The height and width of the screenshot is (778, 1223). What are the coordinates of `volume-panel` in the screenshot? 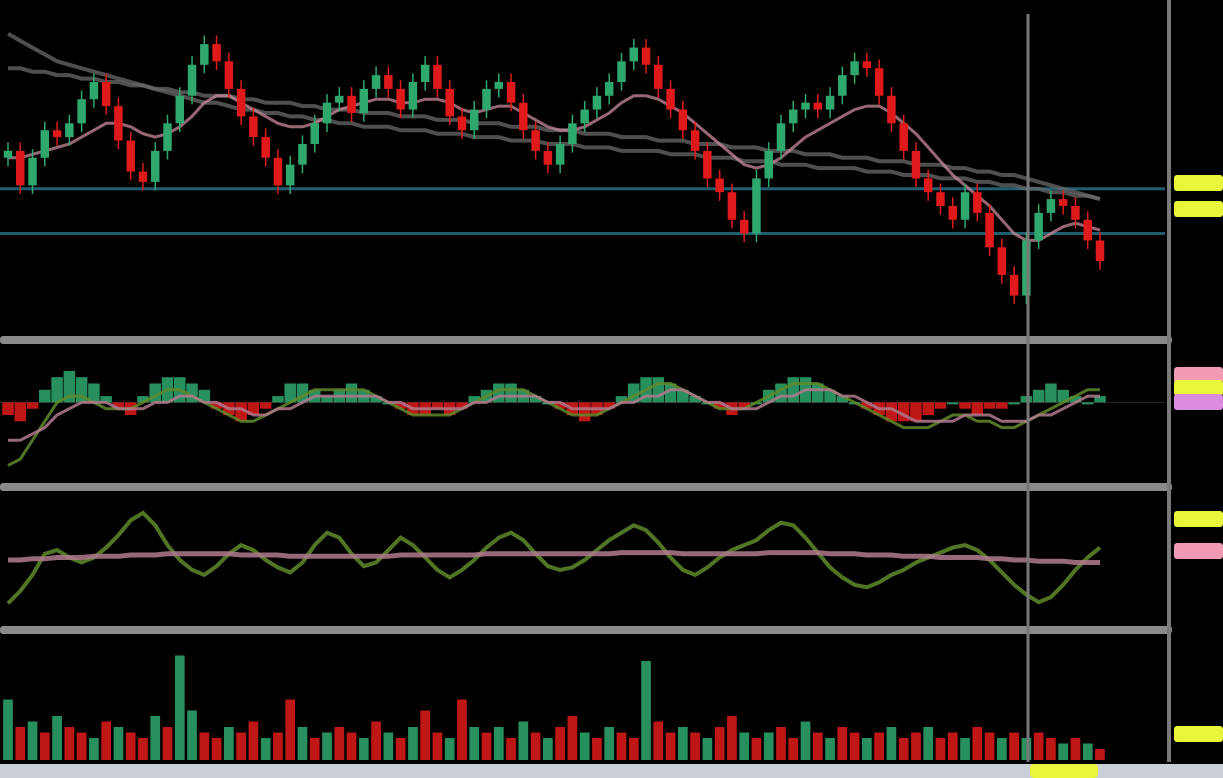 It's located at (554, 708).